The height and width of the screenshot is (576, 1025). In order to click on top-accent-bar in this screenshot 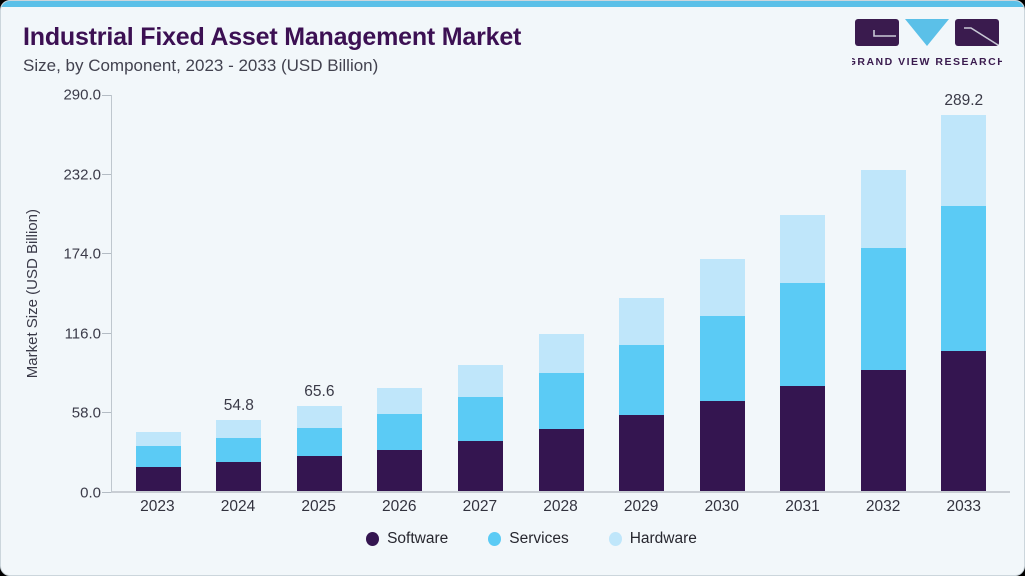, I will do `click(512, 4)`.